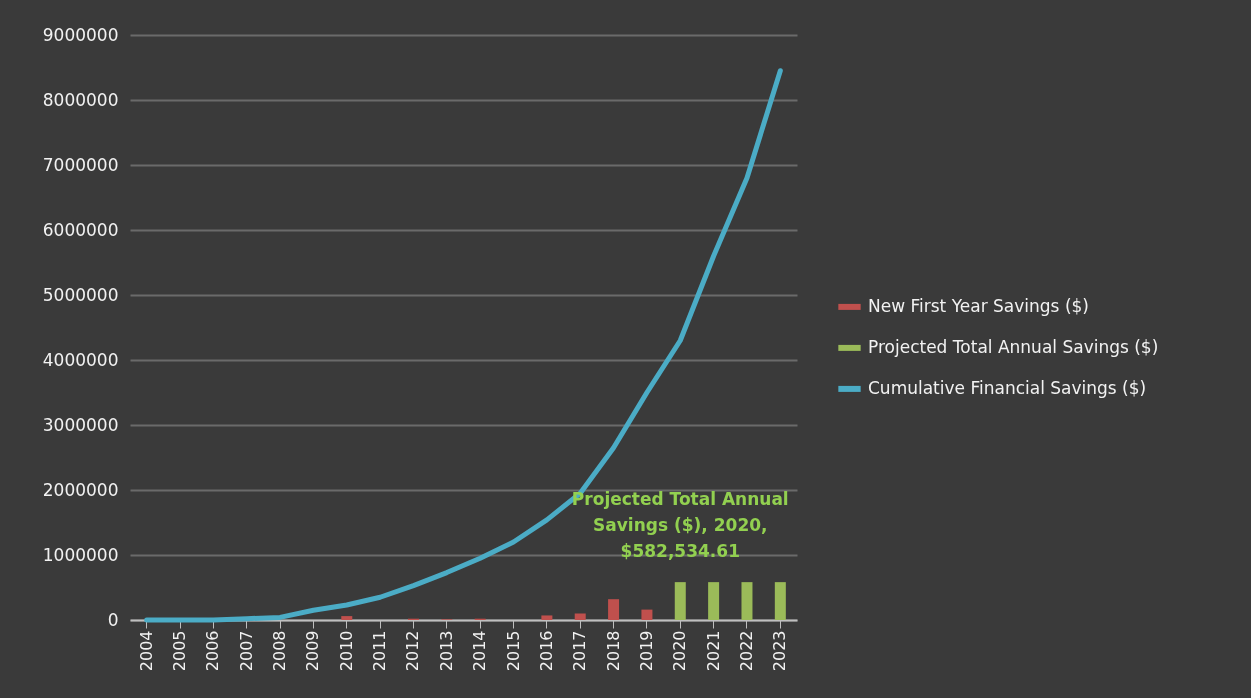 This screenshot has width=1251, height=698. Describe the element at coordinates (280, 651) in the screenshot. I see `x-tick-label: 2008` at that location.